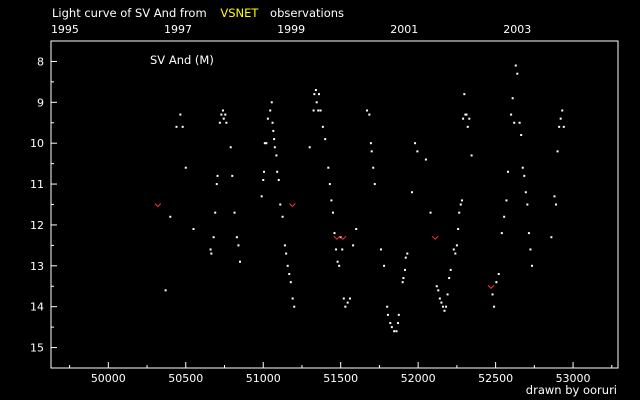 The width and height of the screenshot is (640, 400). I want to click on x-tick-label: 52000, so click(418, 378).